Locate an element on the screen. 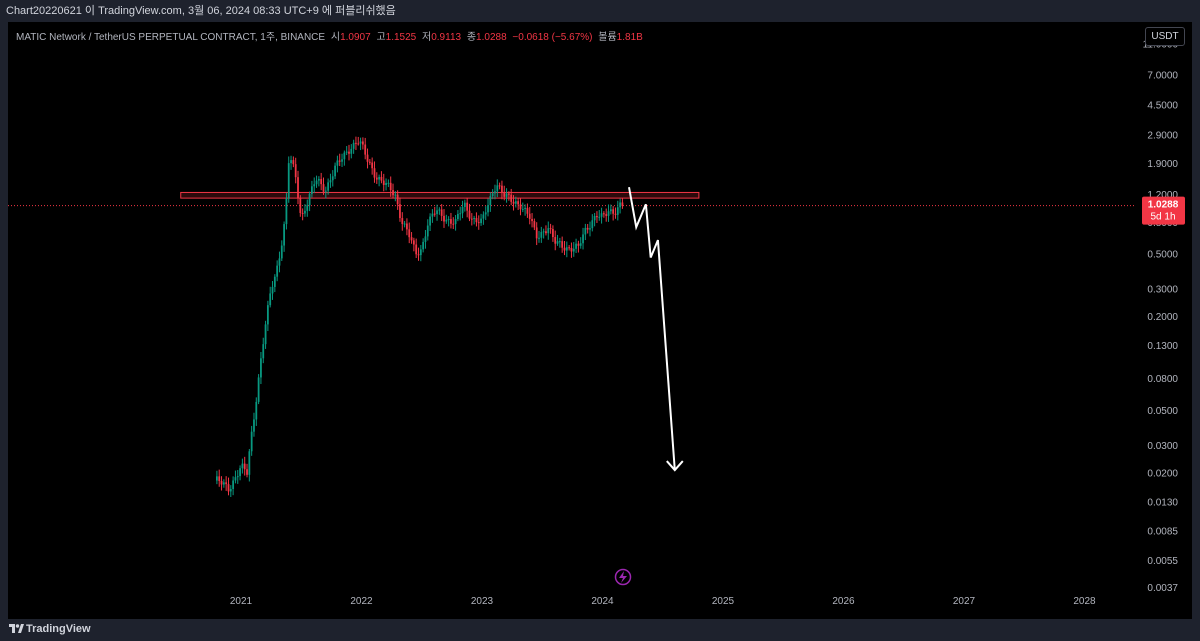 Image resolution: width=1200 pixels, height=641 pixels. resistance-zone is located at coordinates (440, 195).